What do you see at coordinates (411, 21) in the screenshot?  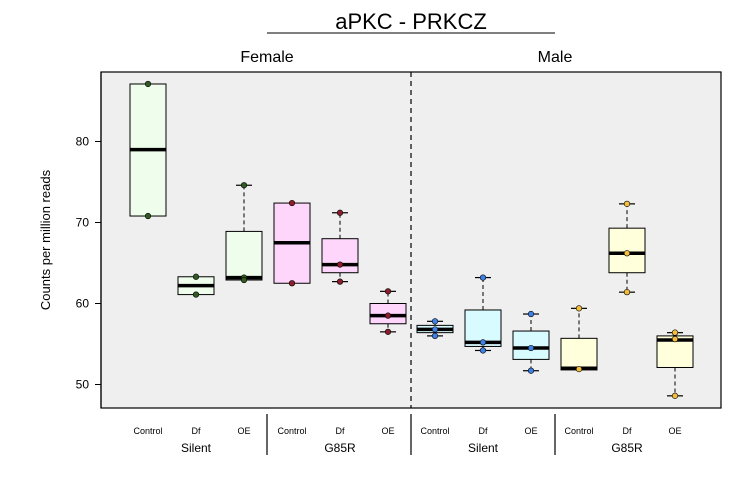 I see `chart-title: aPKC - PRKCZ` at bounding box center [411, 21].